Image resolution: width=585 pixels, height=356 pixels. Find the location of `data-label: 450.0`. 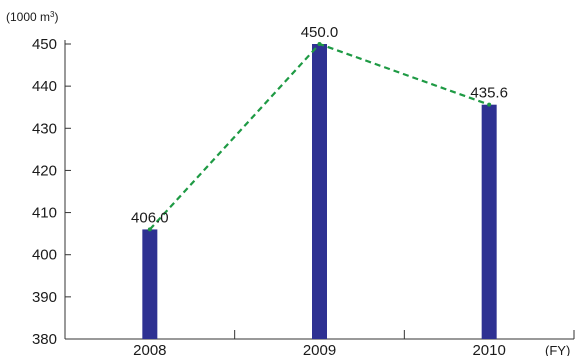

data-label: 450.0 is located at coordinates (320, 32).